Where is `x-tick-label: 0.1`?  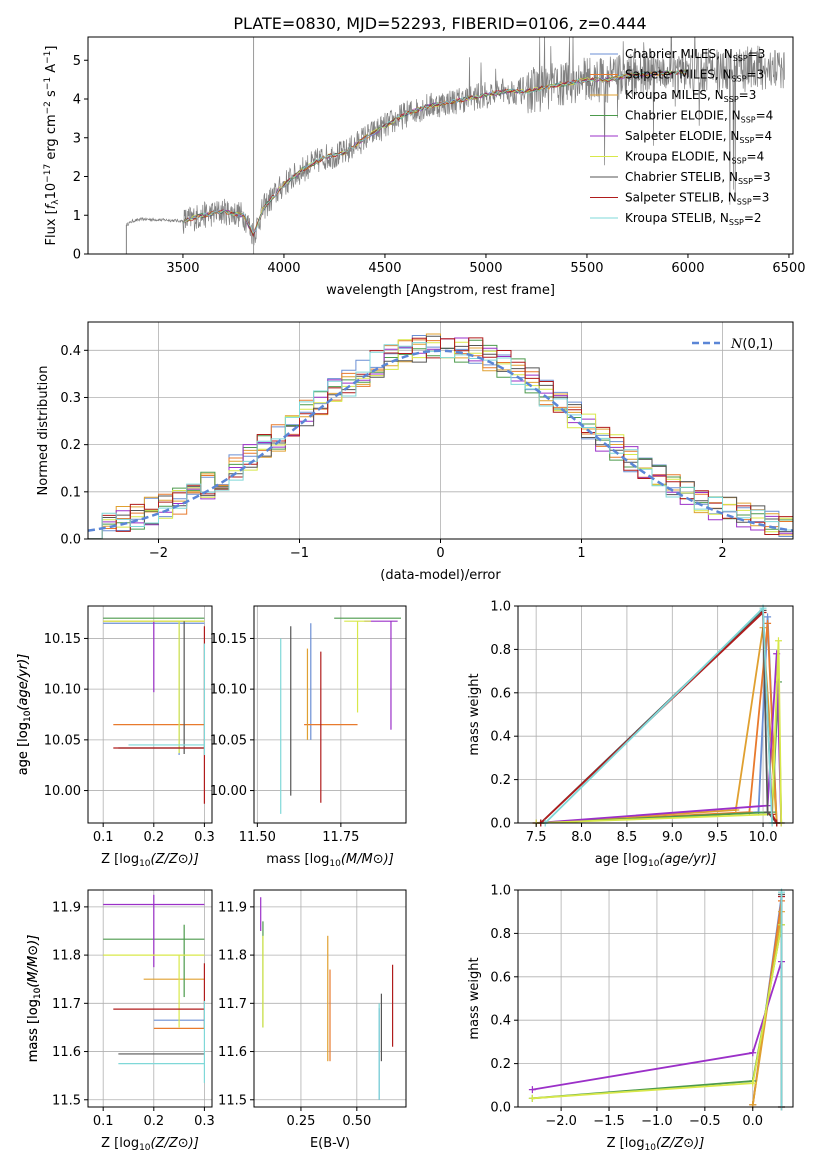 x-tick-label: 0.1 is located at coordinates (103, 1121).